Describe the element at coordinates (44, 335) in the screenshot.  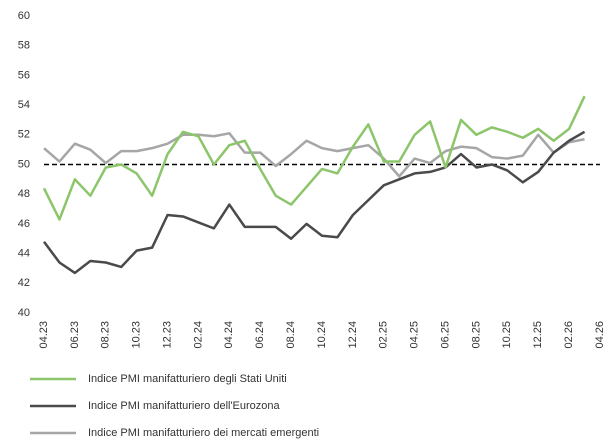
I see `x-tick-label: 04.23` at that location.